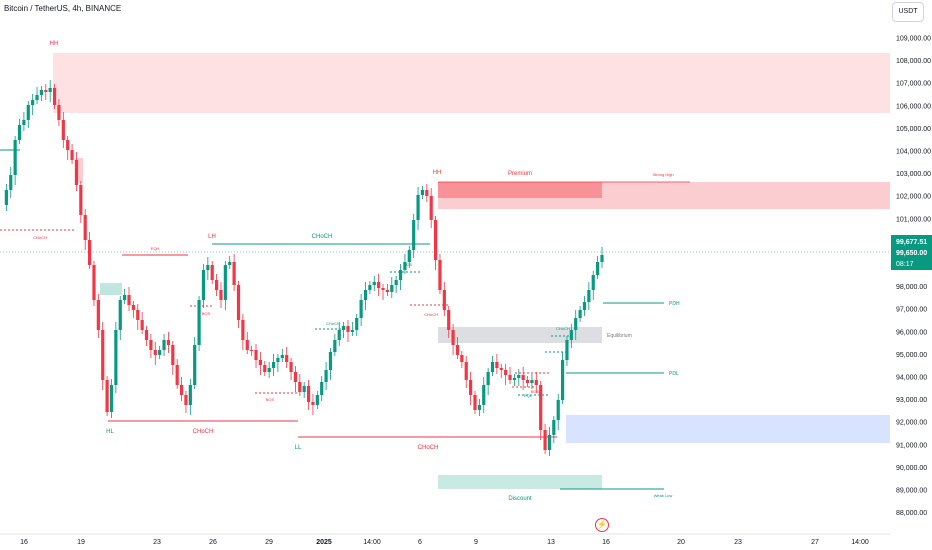 This screenshot has width=932, height=550. Describe the element at coordinates (911, 287) in the screenshot. I see `price-tick-label: 98,000.00` at that location.